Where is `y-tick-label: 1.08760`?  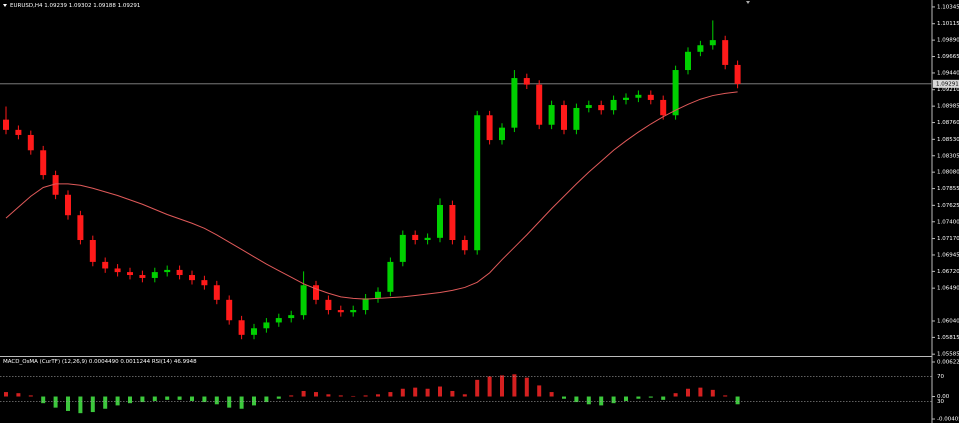
y-tick-label: 1.08760 is located at coordinates (948, 123).